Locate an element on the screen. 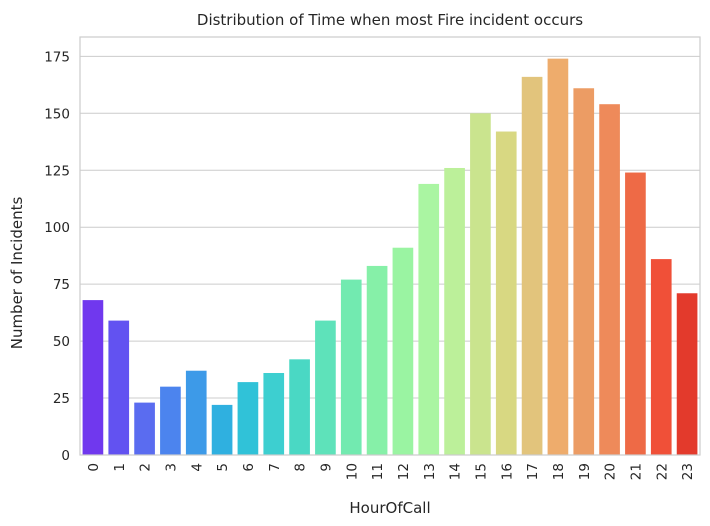 This screenshot has width=710, height=526. x-tick-label: 5 is located at coordinates (223, 467).